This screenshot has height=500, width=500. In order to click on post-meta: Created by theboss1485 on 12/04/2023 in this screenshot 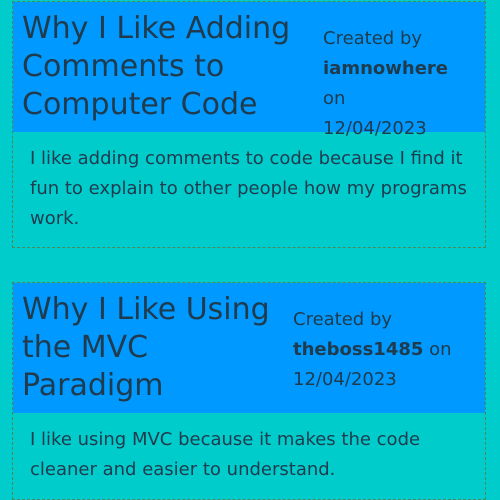, I will do `click(383, 352)`.